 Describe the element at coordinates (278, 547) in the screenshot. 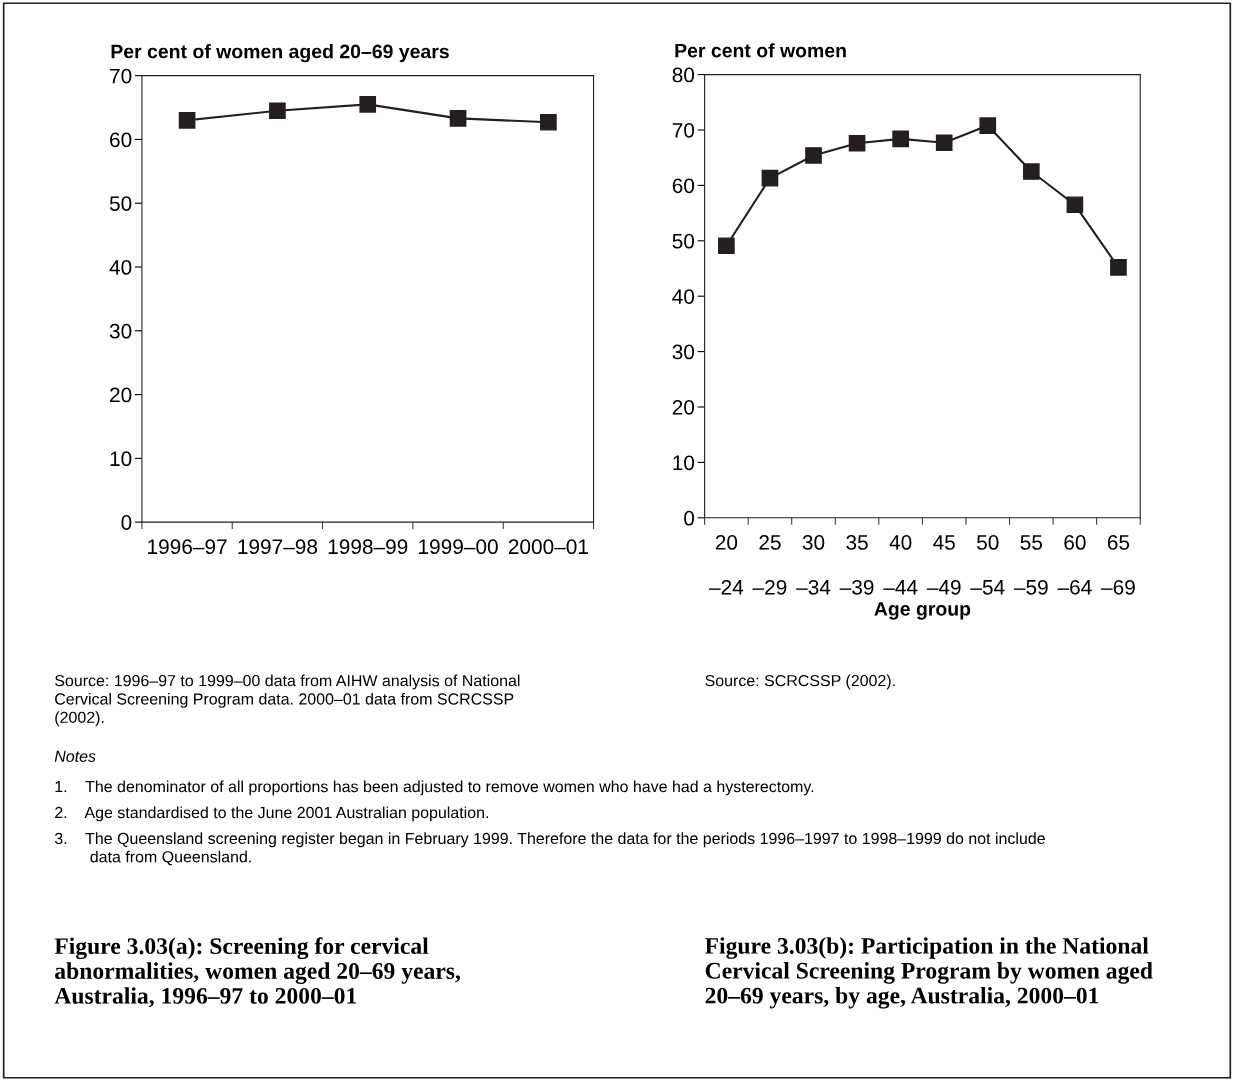

I see `x-tick-label: 1997–98` at that location.